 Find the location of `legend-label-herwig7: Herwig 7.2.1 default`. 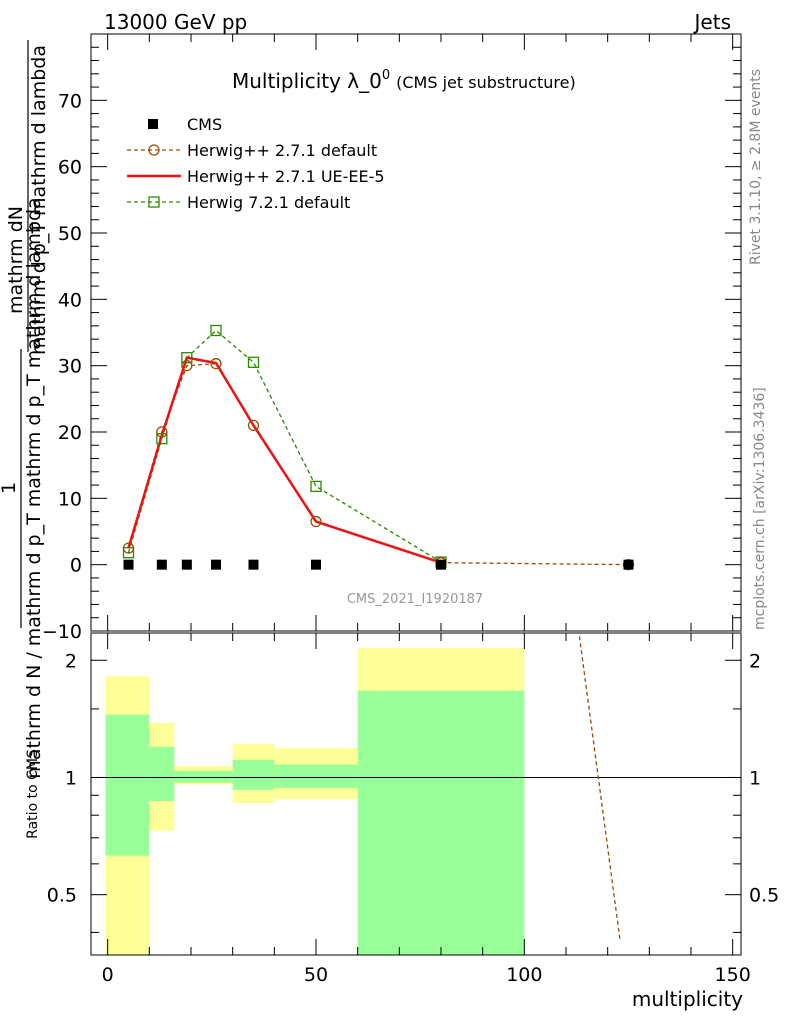

legend-label-herwig7: Herwig 7.2.1 default is located at coordinates (268, 202).